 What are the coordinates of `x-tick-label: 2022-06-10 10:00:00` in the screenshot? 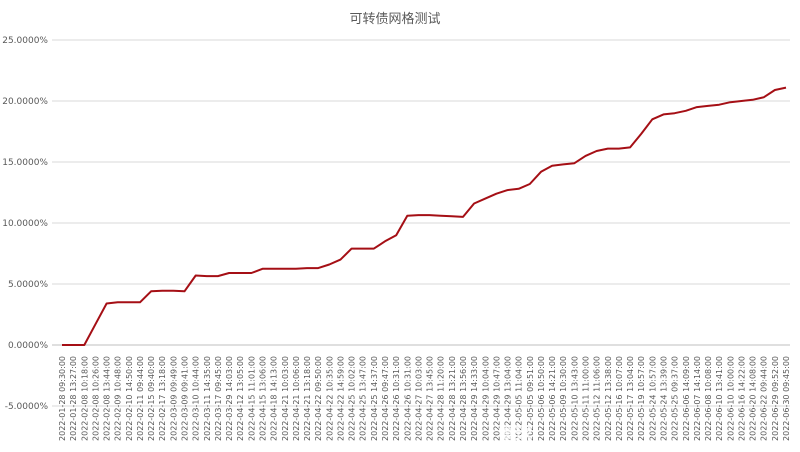 It's located at (730, 398).